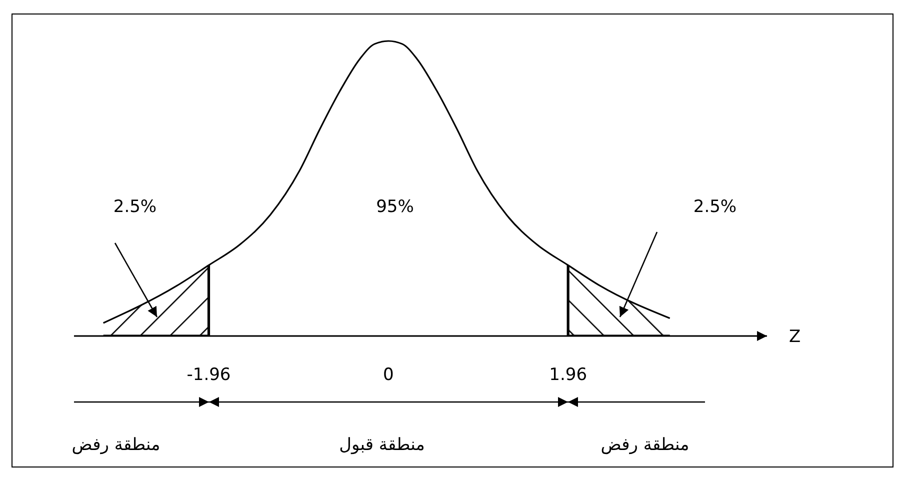  I want to click on text: منطقة قبول, so click(382, 445).